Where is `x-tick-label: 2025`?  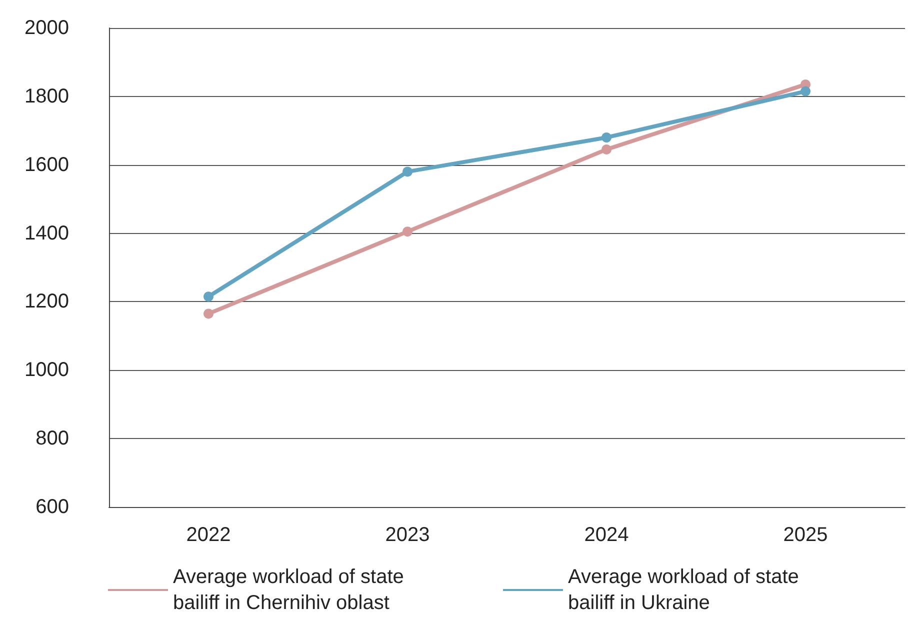 x-tick-label: 2025 is located at coordinates (805, 535).